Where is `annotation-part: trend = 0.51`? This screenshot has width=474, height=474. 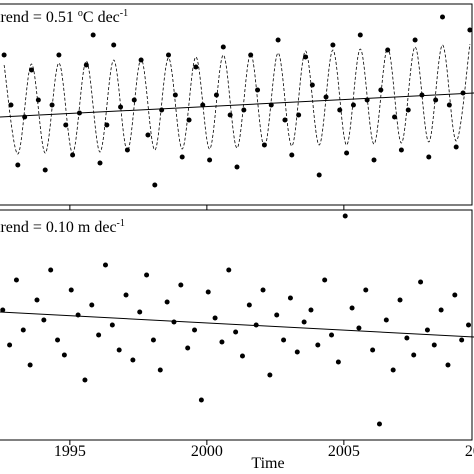
annotation-part: trend = 0.51 is located at coordinates (39, 17).